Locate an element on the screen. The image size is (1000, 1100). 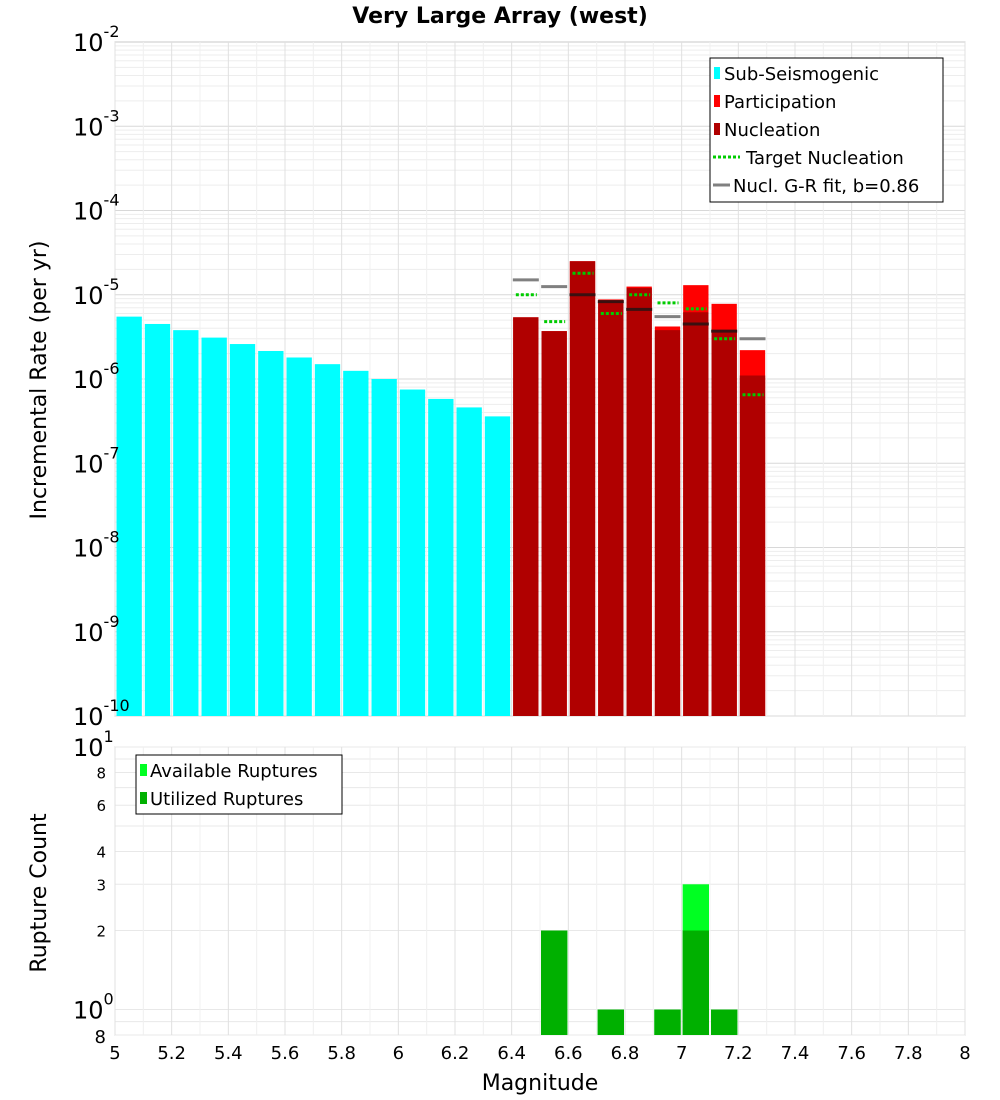
count-legend: Available Ruptures Utilized Ruptures is located at coordinates (239, 784).